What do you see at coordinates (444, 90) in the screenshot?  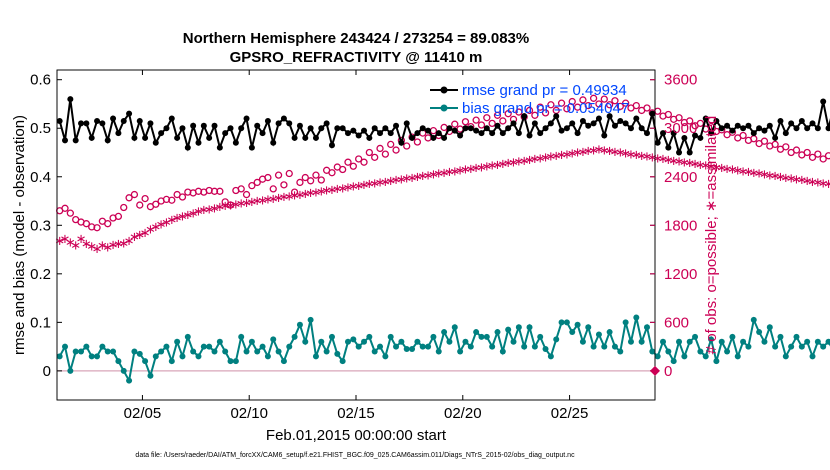 I see `legend-rmse-marker` at bounding box center [444, 90].